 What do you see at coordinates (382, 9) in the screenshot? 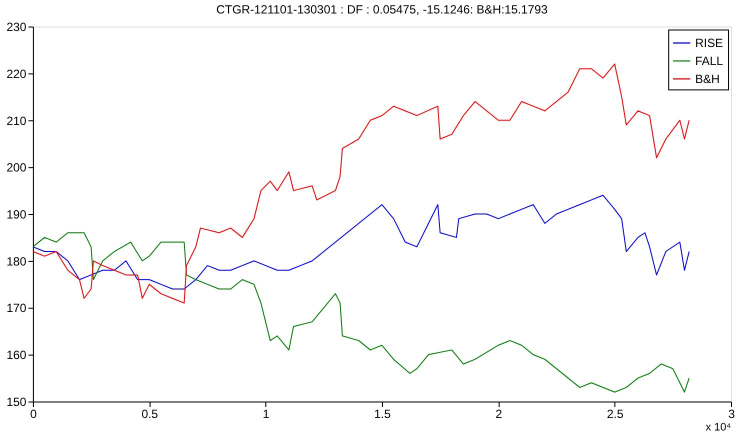
I see `chart-title: CTGR-121101-130301 : DF : 0.05475, -15.1246: B&H:15.1793` at bounding box center [382, 9].